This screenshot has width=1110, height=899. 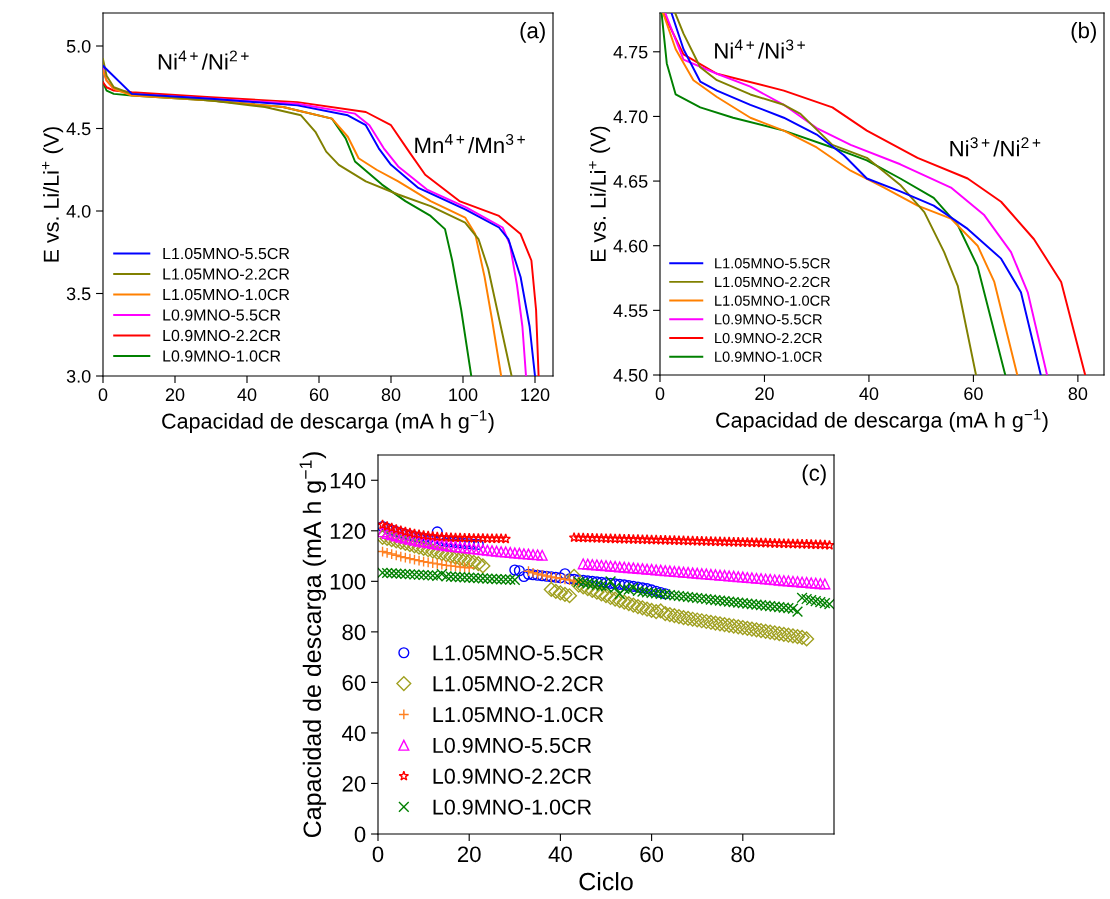 I want to click on x-tick-label: 120, so click(x=535, y=395).